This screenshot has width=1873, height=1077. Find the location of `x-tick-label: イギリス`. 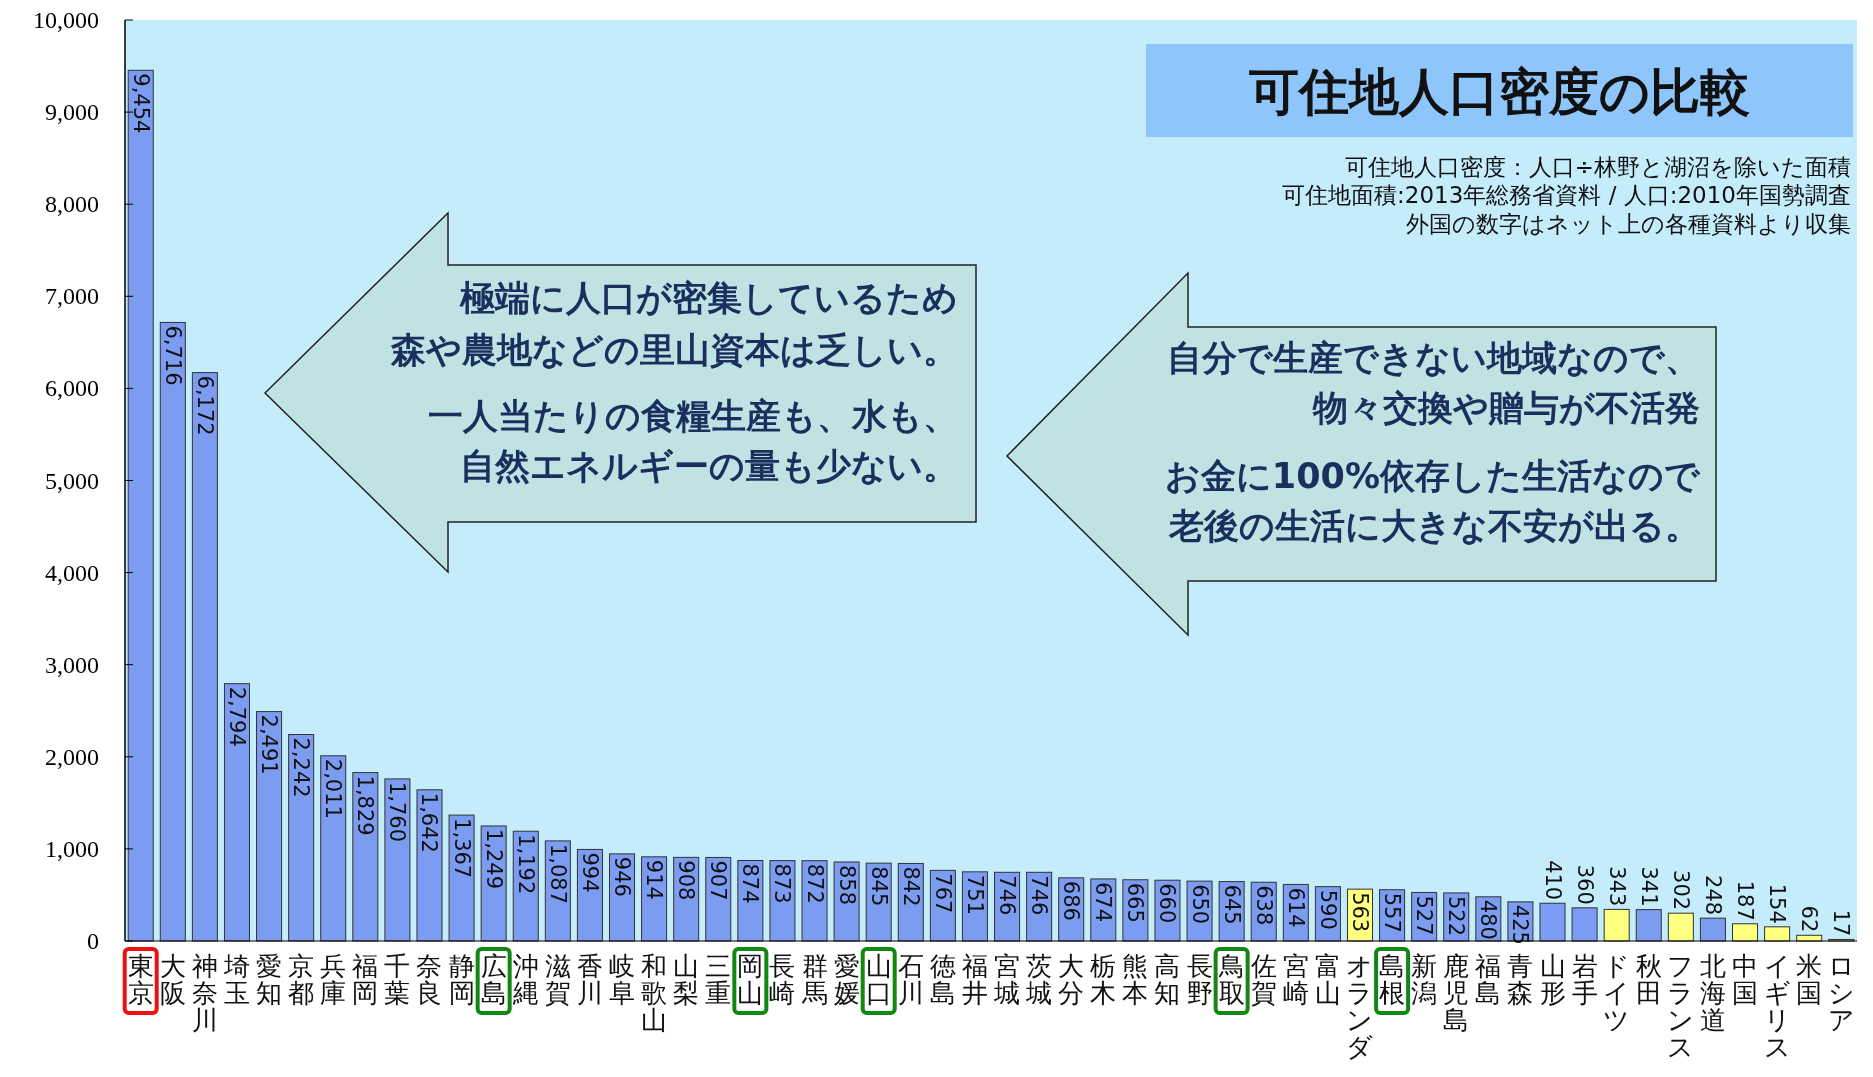

x-tick-label: イギリス is located at coordinates (1777, 1006).